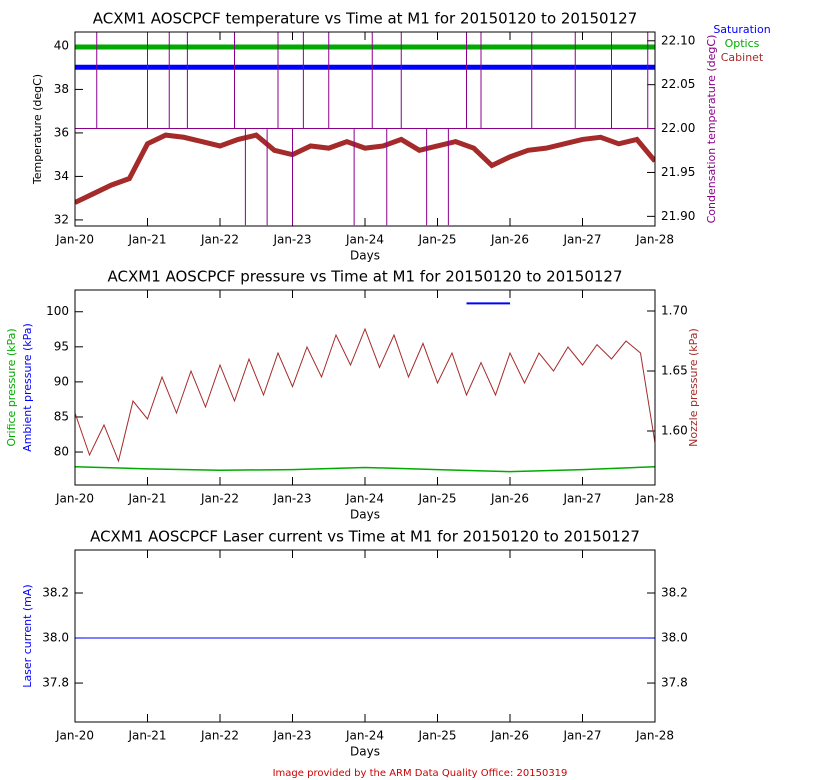 This screenshot has width=840, height=780. What do you see at coordinates (61, 416) in the screenshot?
I see `y-tick-label: 85` at bounding box center [61, 416].